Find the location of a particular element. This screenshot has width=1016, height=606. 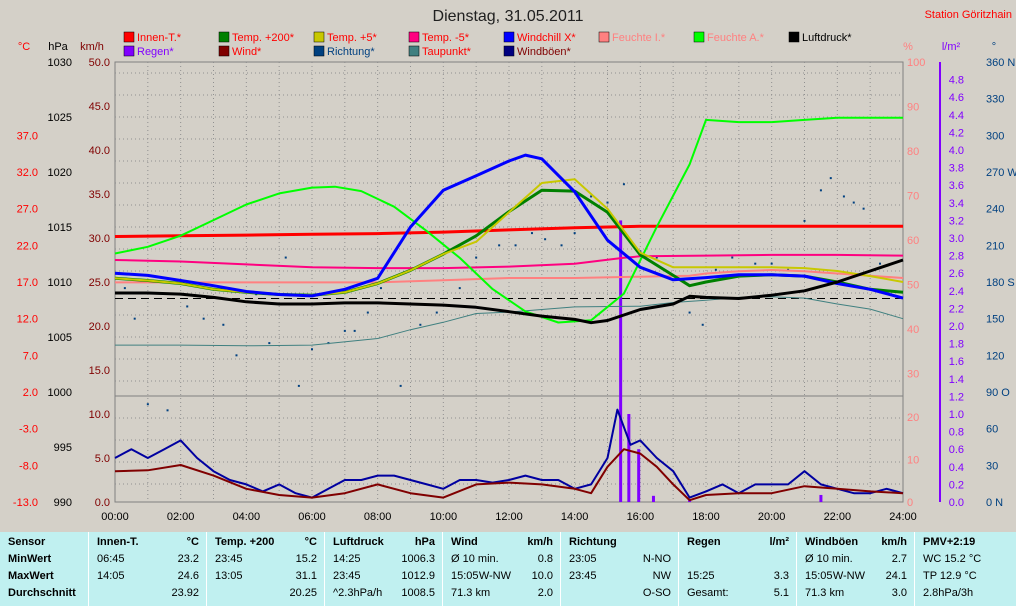

rain-tick: 4.0 is located at coordinates (956, 151).